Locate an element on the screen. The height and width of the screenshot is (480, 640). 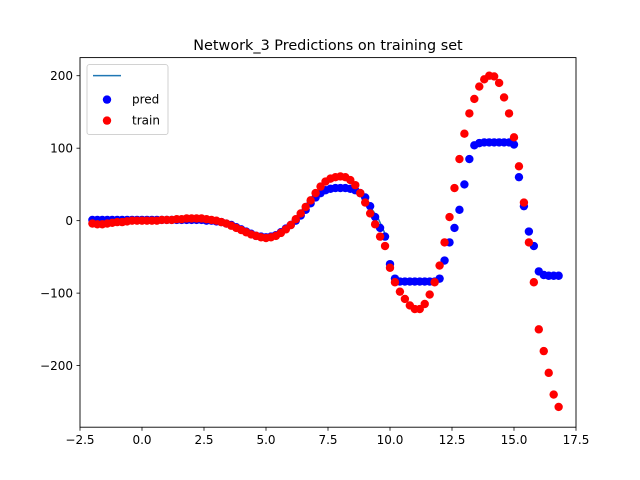
y-tick-label: −100 is located at coordinates (56, 293).